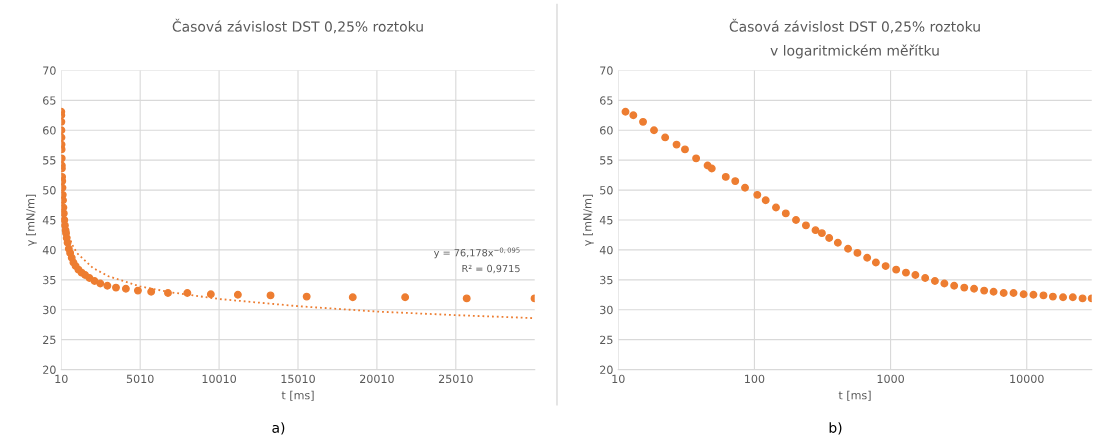  Describe the element at coordinates (219, 379) in the screenshot. I see `x-tick-label: 10010` at that location.